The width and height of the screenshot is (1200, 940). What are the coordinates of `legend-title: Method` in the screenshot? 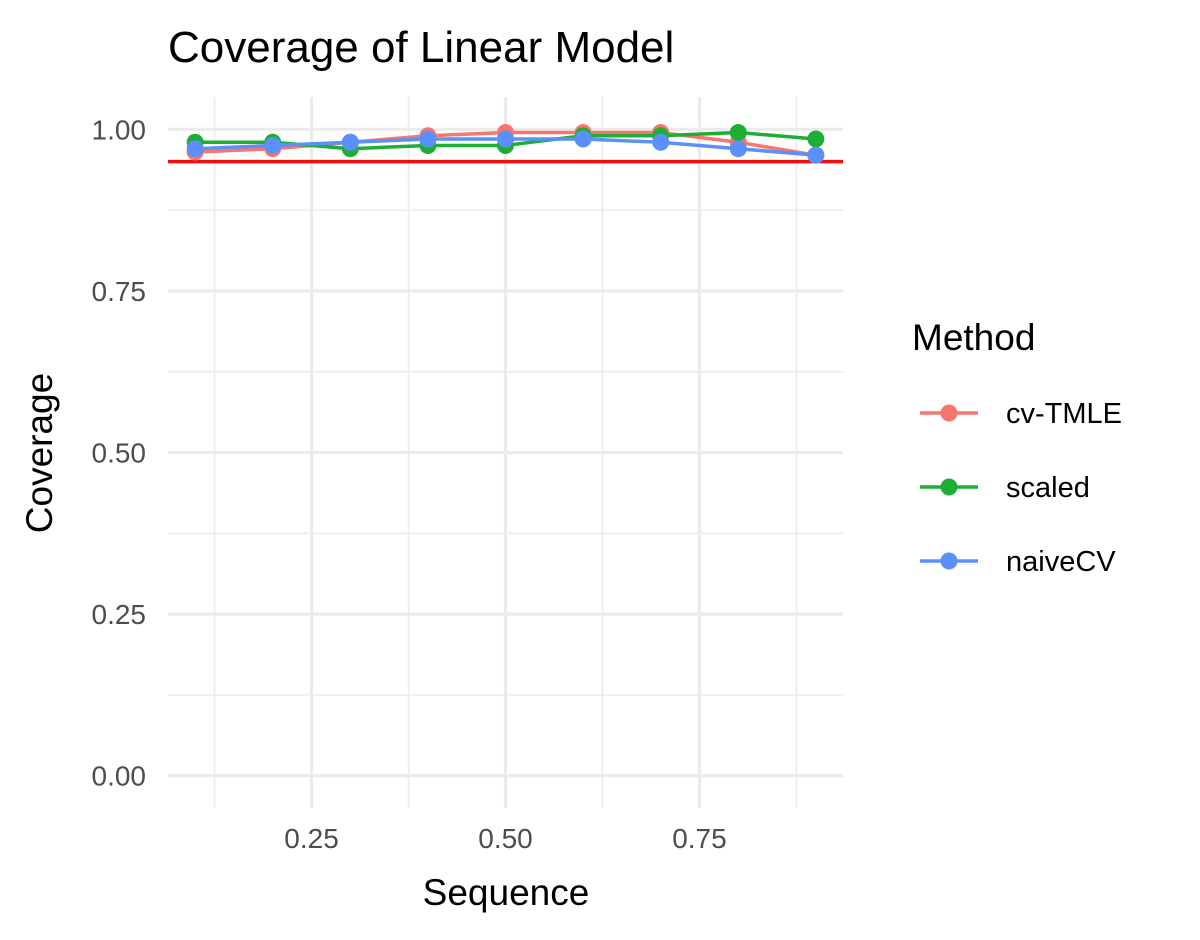 It's located at (973, 337).